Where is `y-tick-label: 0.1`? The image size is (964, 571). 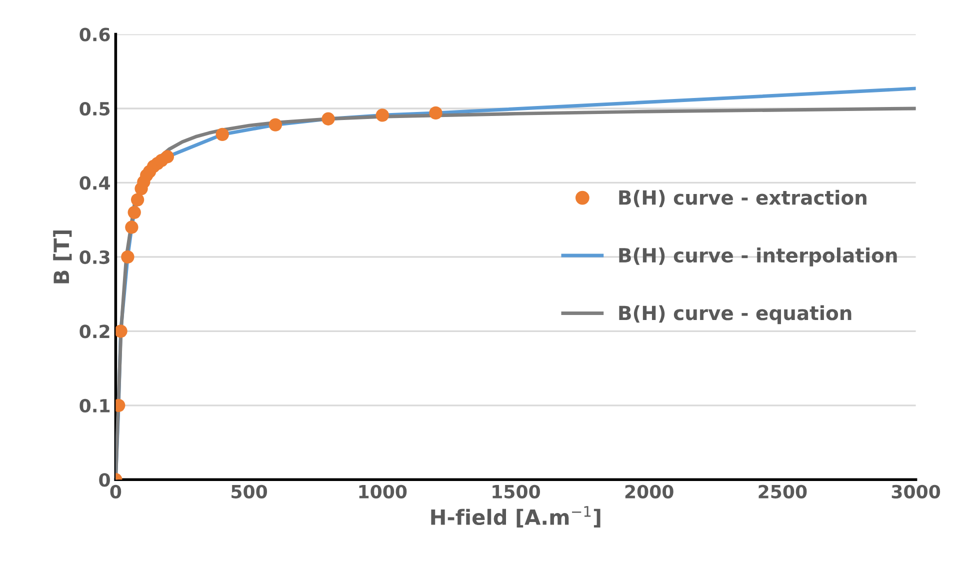
y-tick-label: 0.1 is located at coordinates (95, 405).